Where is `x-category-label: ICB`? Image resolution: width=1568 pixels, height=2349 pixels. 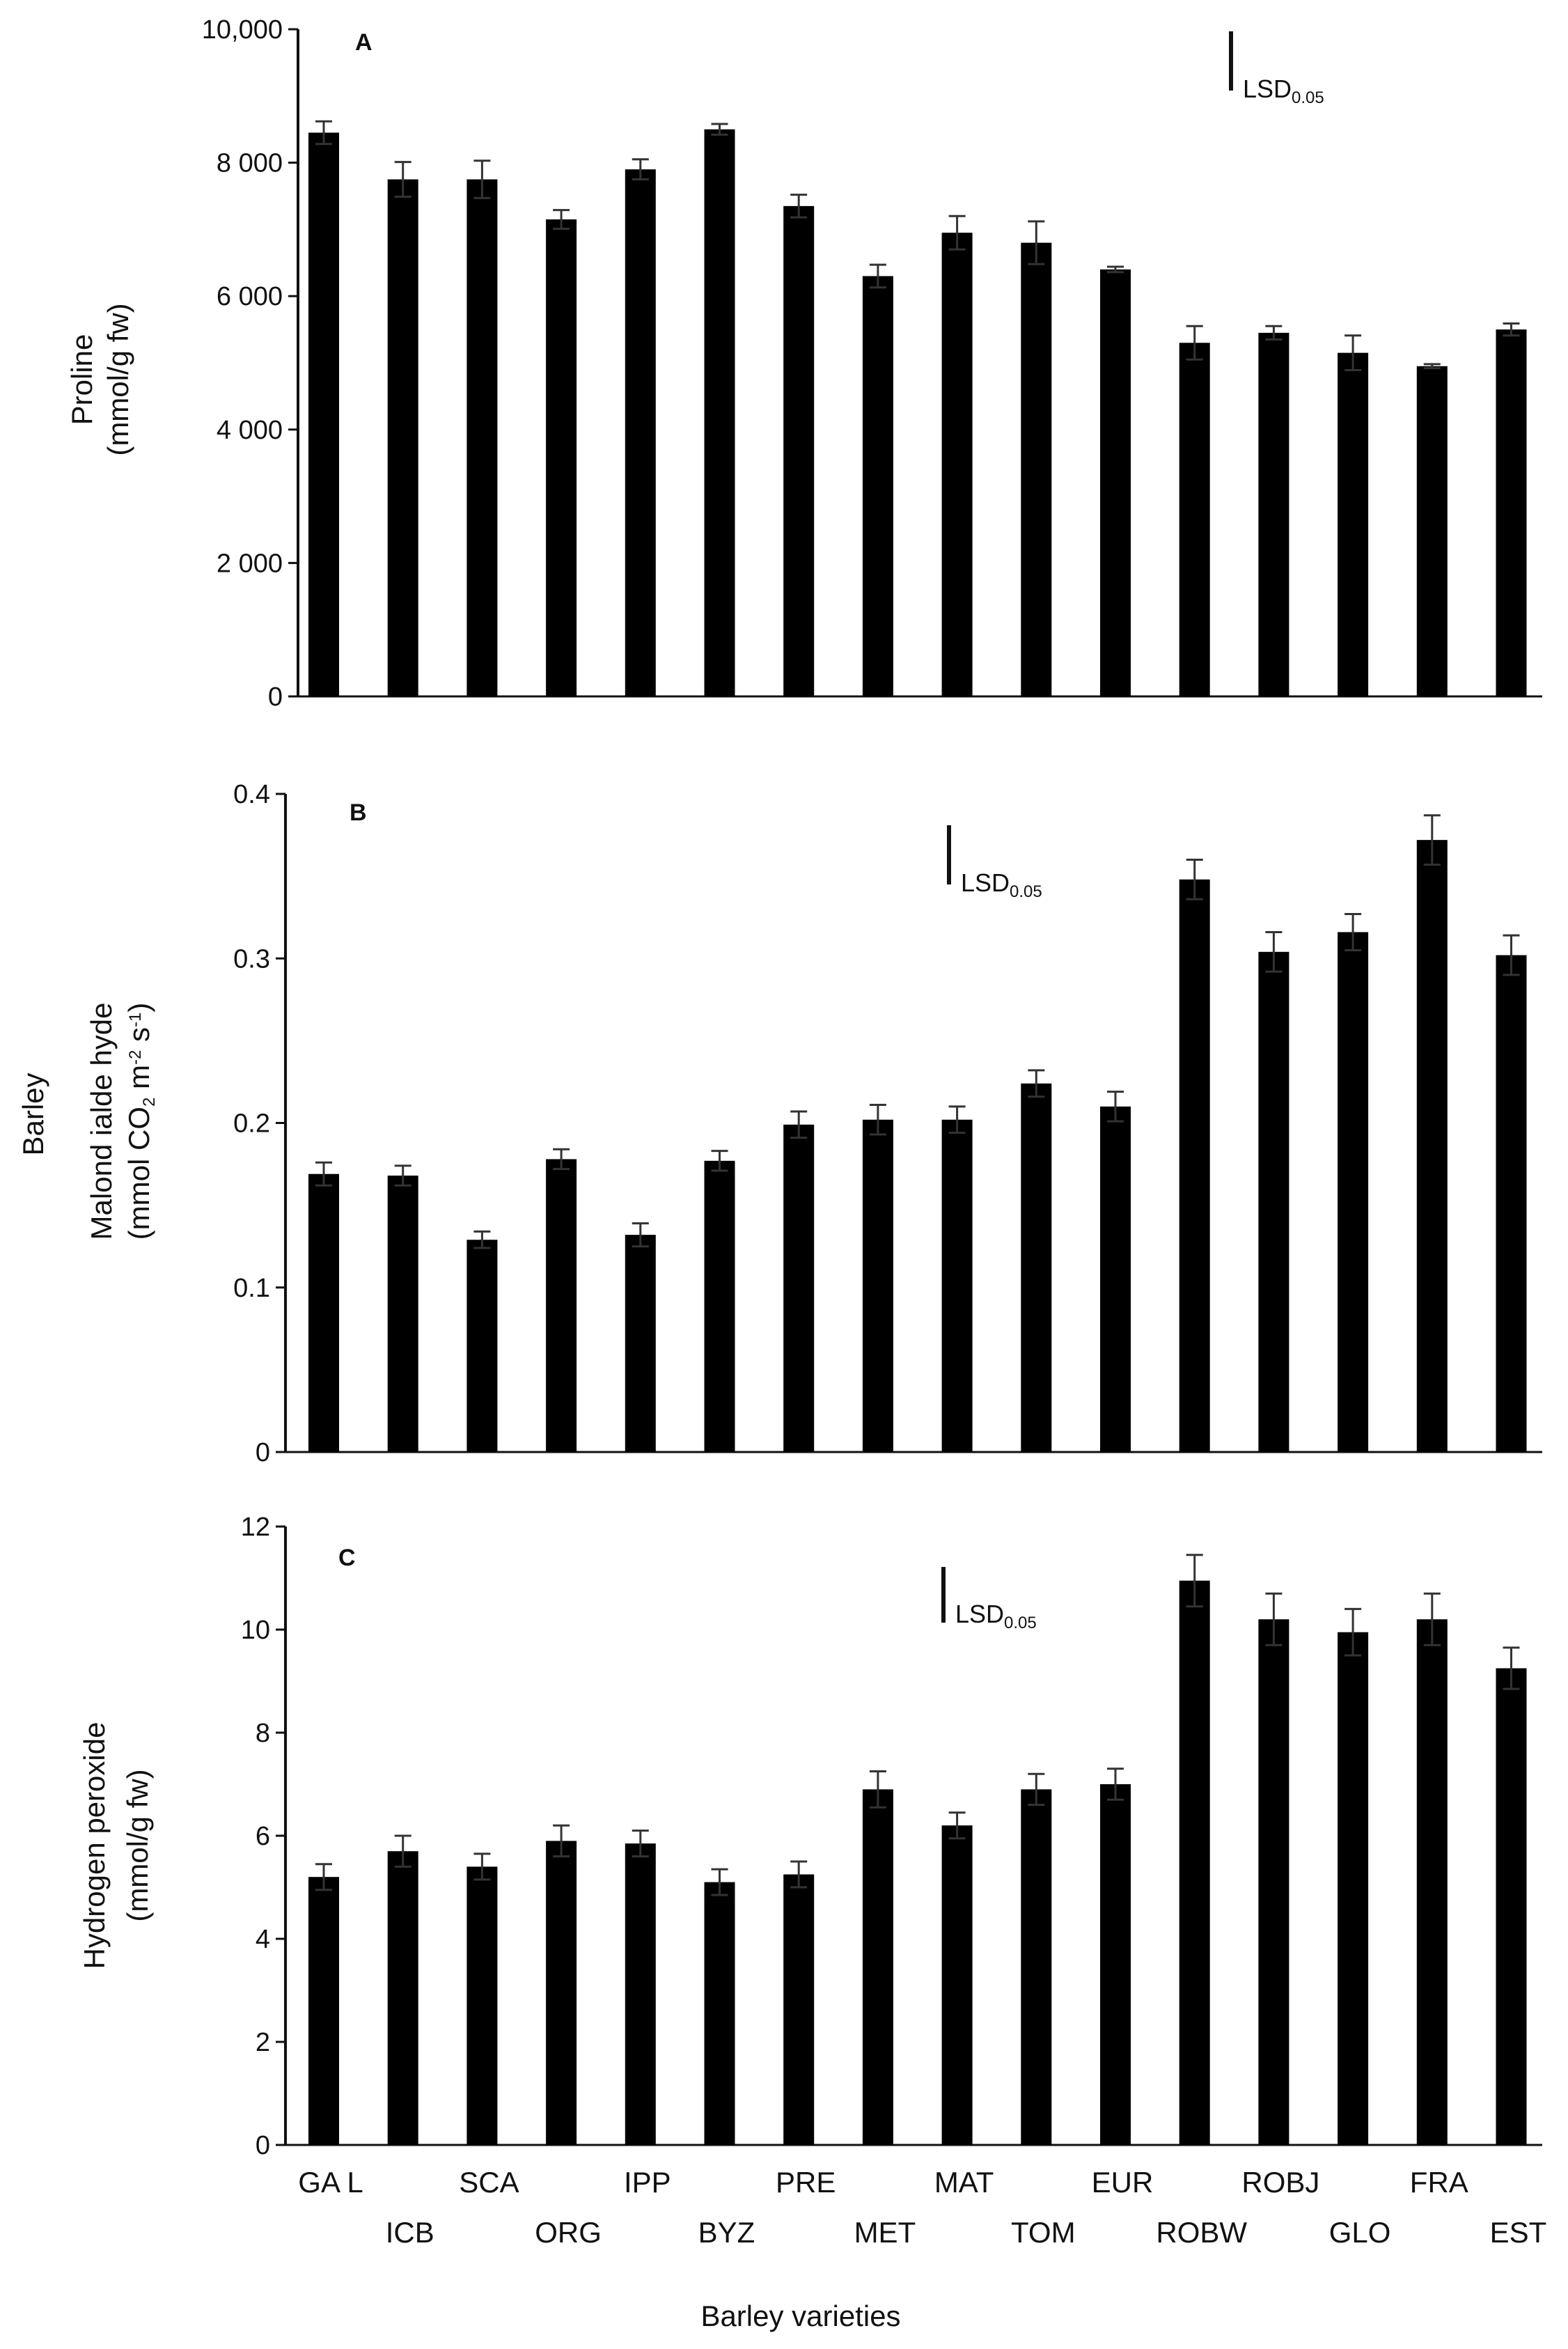 x-category-label: ICB is located at coordinates (410, 2232).